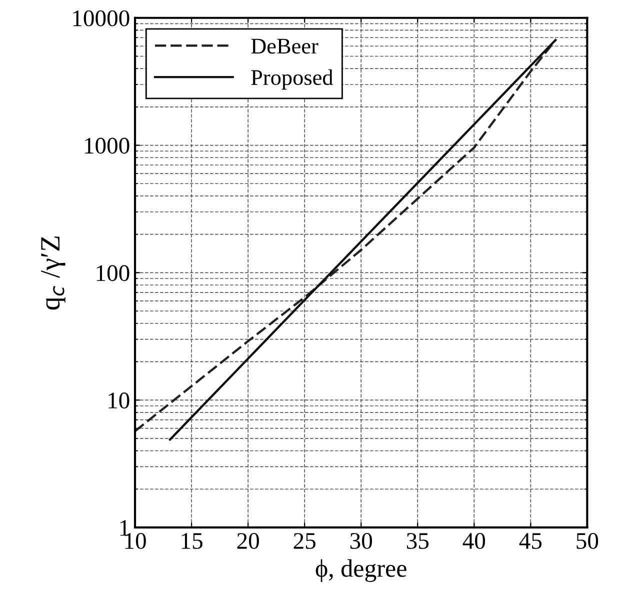 The image size is (628, 596). What do you see at coordinates (101, 18) in the screenshot?
I see `y-tick-label: 10000` at bounding box center [101, 18].